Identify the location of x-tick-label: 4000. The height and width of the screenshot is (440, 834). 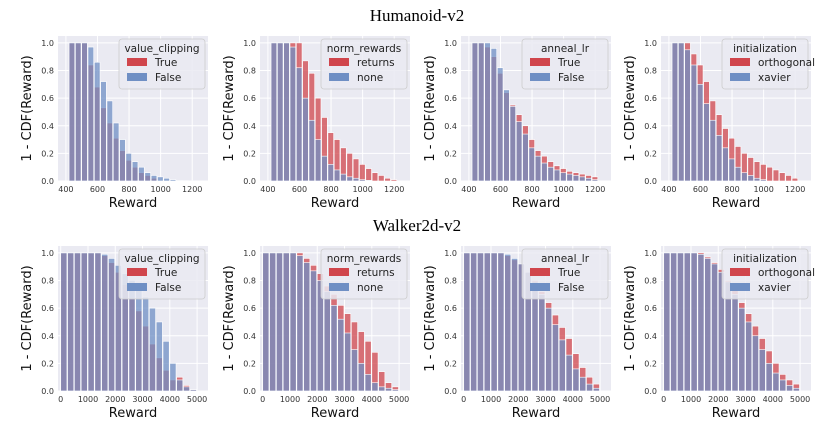
(573, 399).